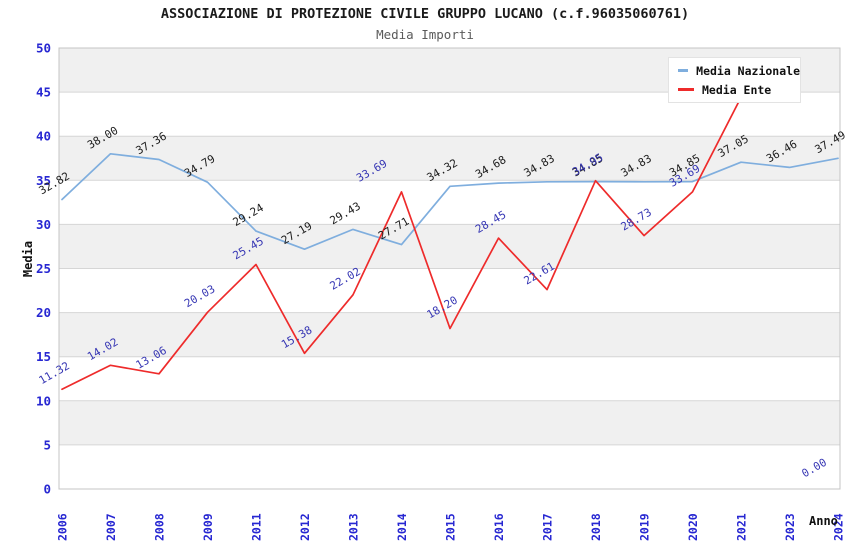 This screenshot has height=550, width=850. What do you see at coordinates (43, 48) in the screenshot?
I see `y-tick-label: 50` at bounding box center [43, 48].